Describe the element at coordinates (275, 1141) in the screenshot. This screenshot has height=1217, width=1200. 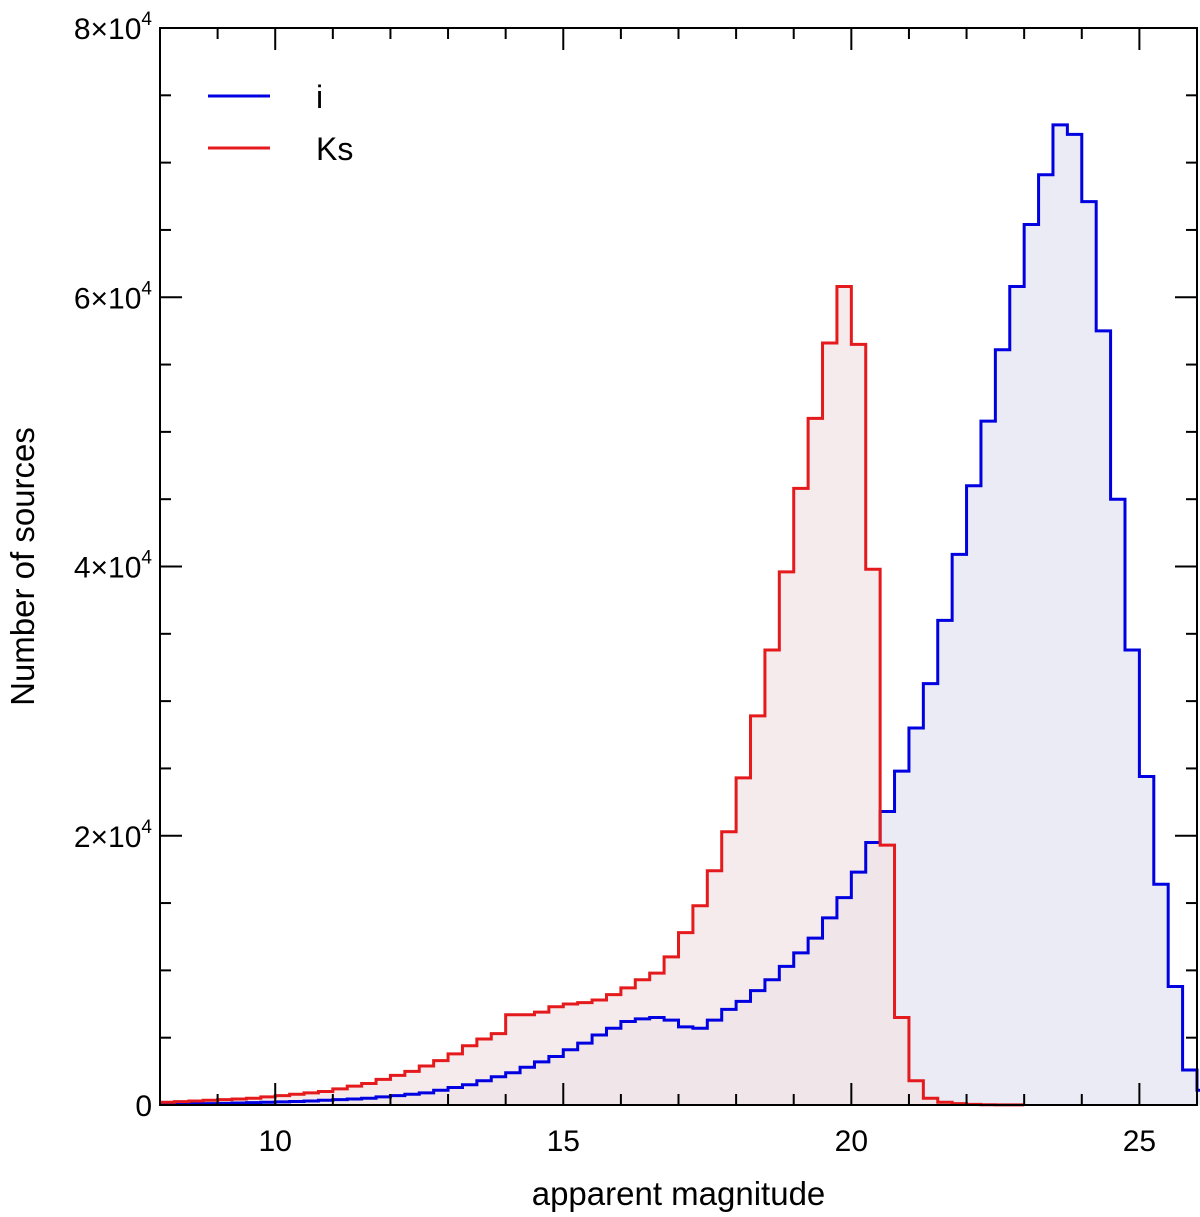
I see `x-tick-label: 10` at that location.